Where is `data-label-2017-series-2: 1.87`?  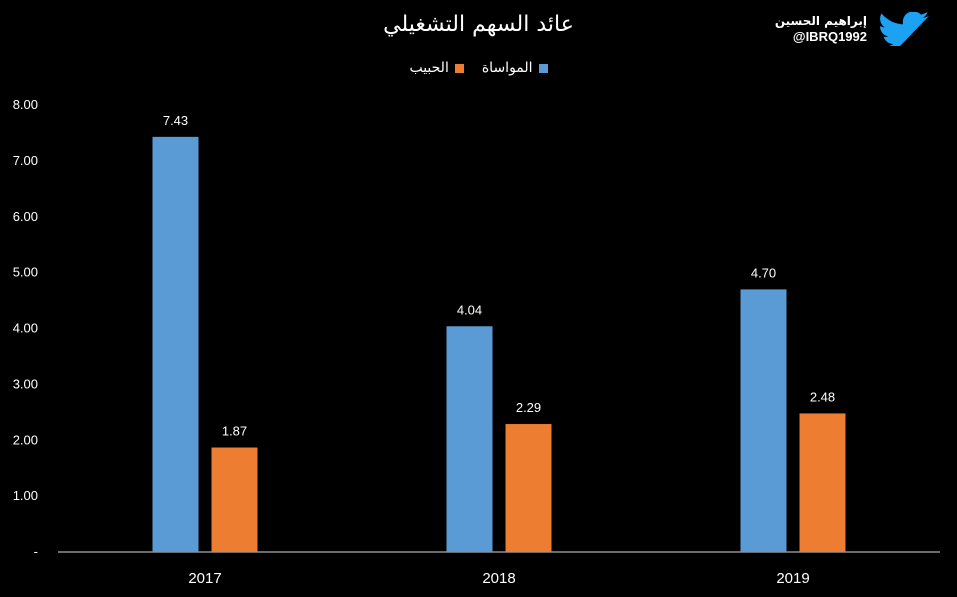
data-label-2017-series-2: 1.87 is located at coordinates (234, 431).